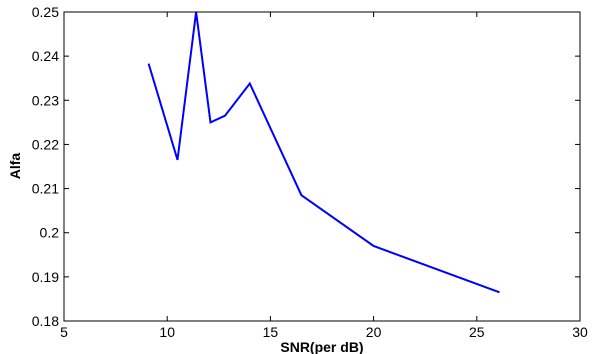 Image resolution: width=596 pixels, height=354 pixels. Describe the element at coordinates (477, 332) in the screenshot. I see `x-tick-label: 25` at that location.